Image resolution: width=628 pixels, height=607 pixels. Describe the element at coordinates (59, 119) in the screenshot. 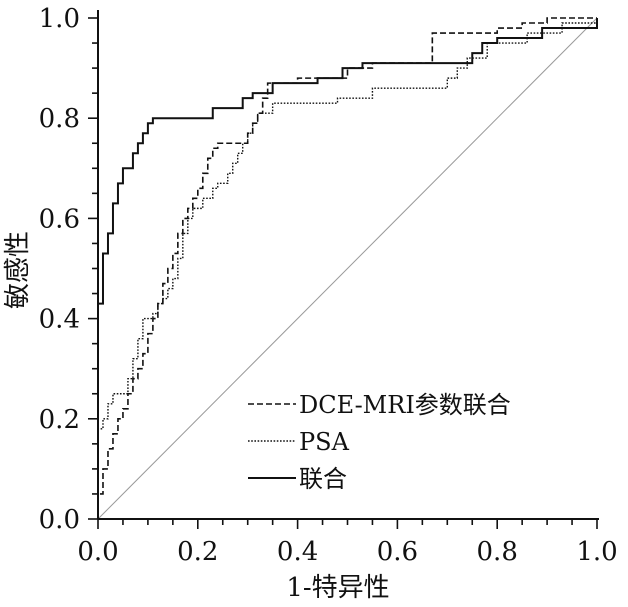

I see `y-tick-label: 0.8` at that location.